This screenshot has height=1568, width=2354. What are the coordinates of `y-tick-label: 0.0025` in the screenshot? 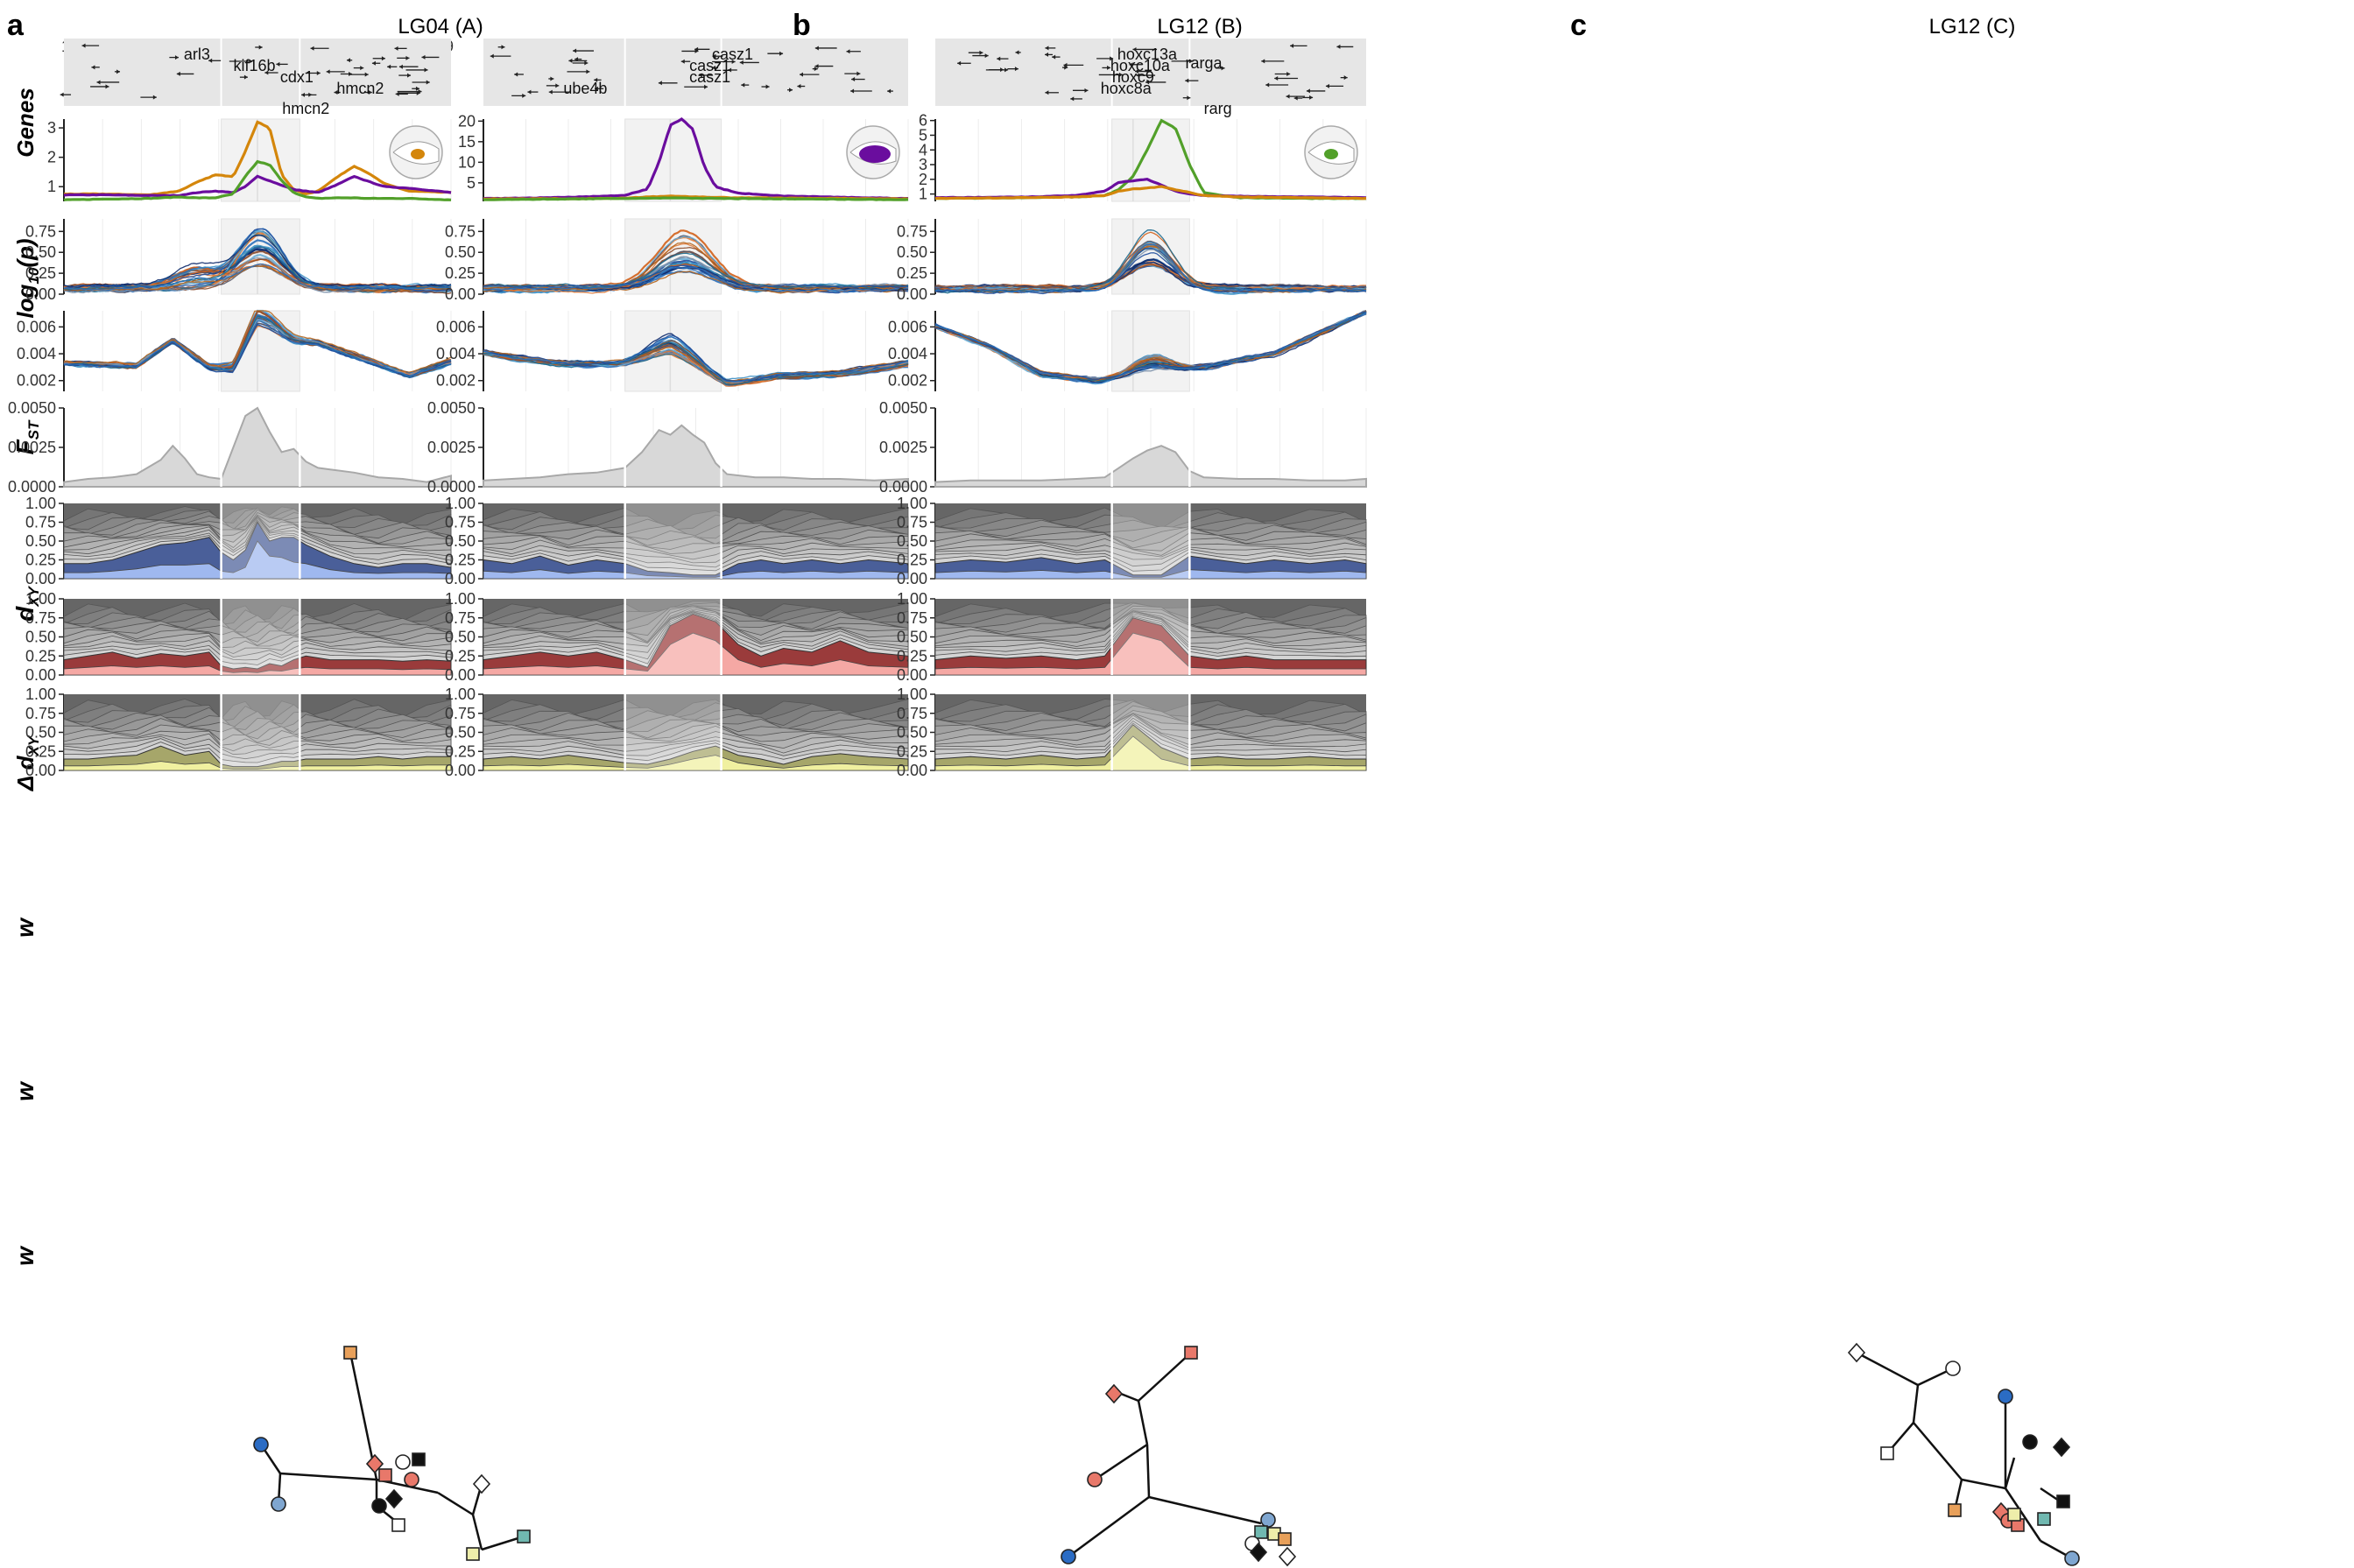 It's located at (32, 448).